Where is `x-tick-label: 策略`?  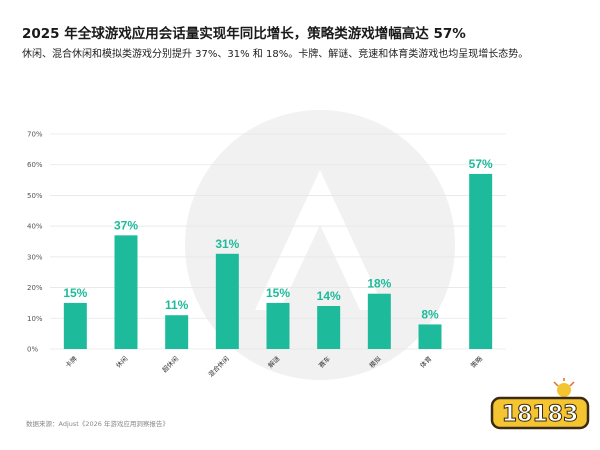 x-tick-label: 策略 is located at coordinates (477, 362).